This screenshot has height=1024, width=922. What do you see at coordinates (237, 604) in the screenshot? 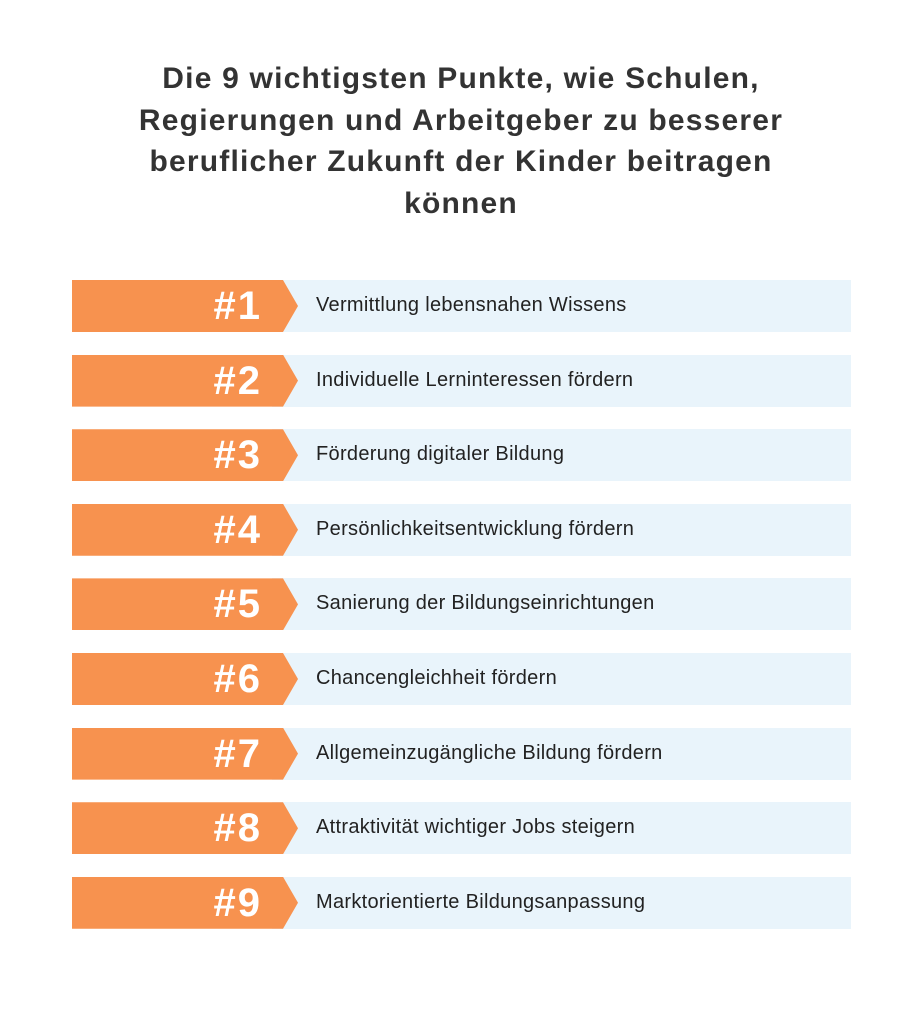
I see `rank-label: #5` at bounding box center [237, 604].